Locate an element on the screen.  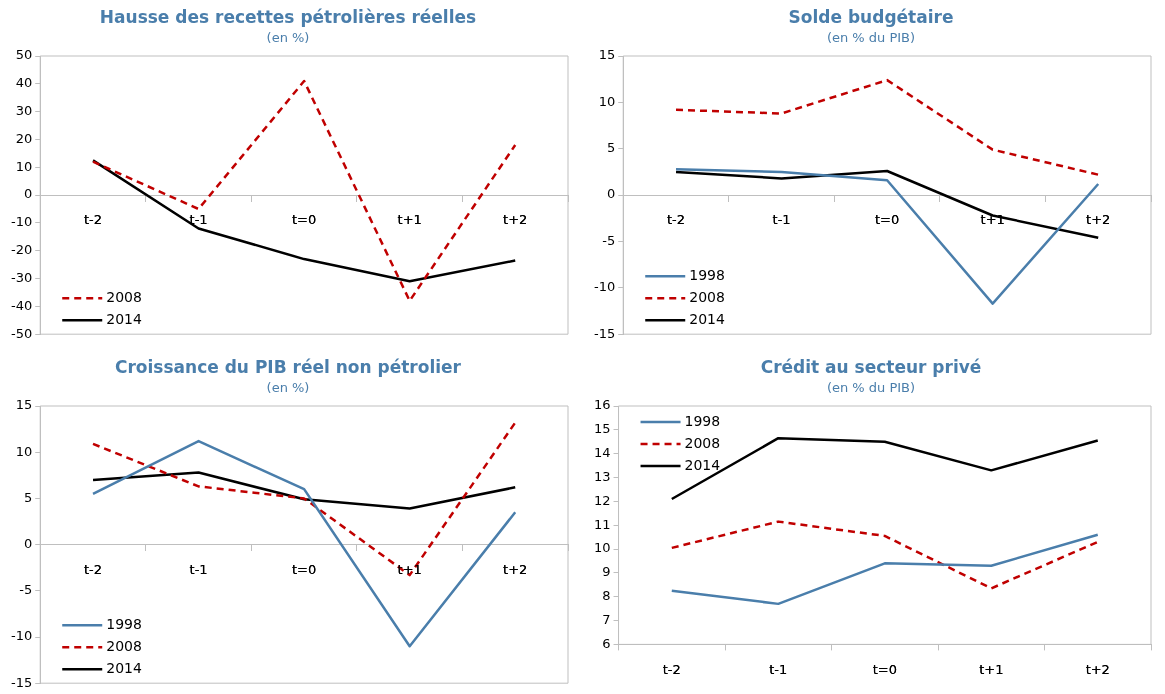
chart-title: Crédit au secteur privé is located at coordinates (871, 366).